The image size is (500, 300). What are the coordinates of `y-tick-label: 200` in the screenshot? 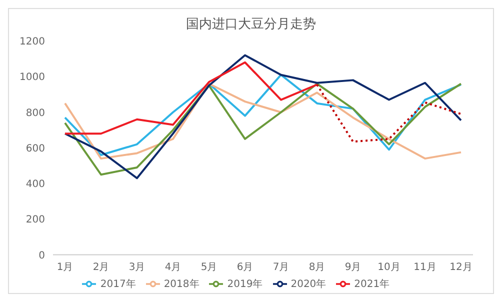 It's located at (35, 220).